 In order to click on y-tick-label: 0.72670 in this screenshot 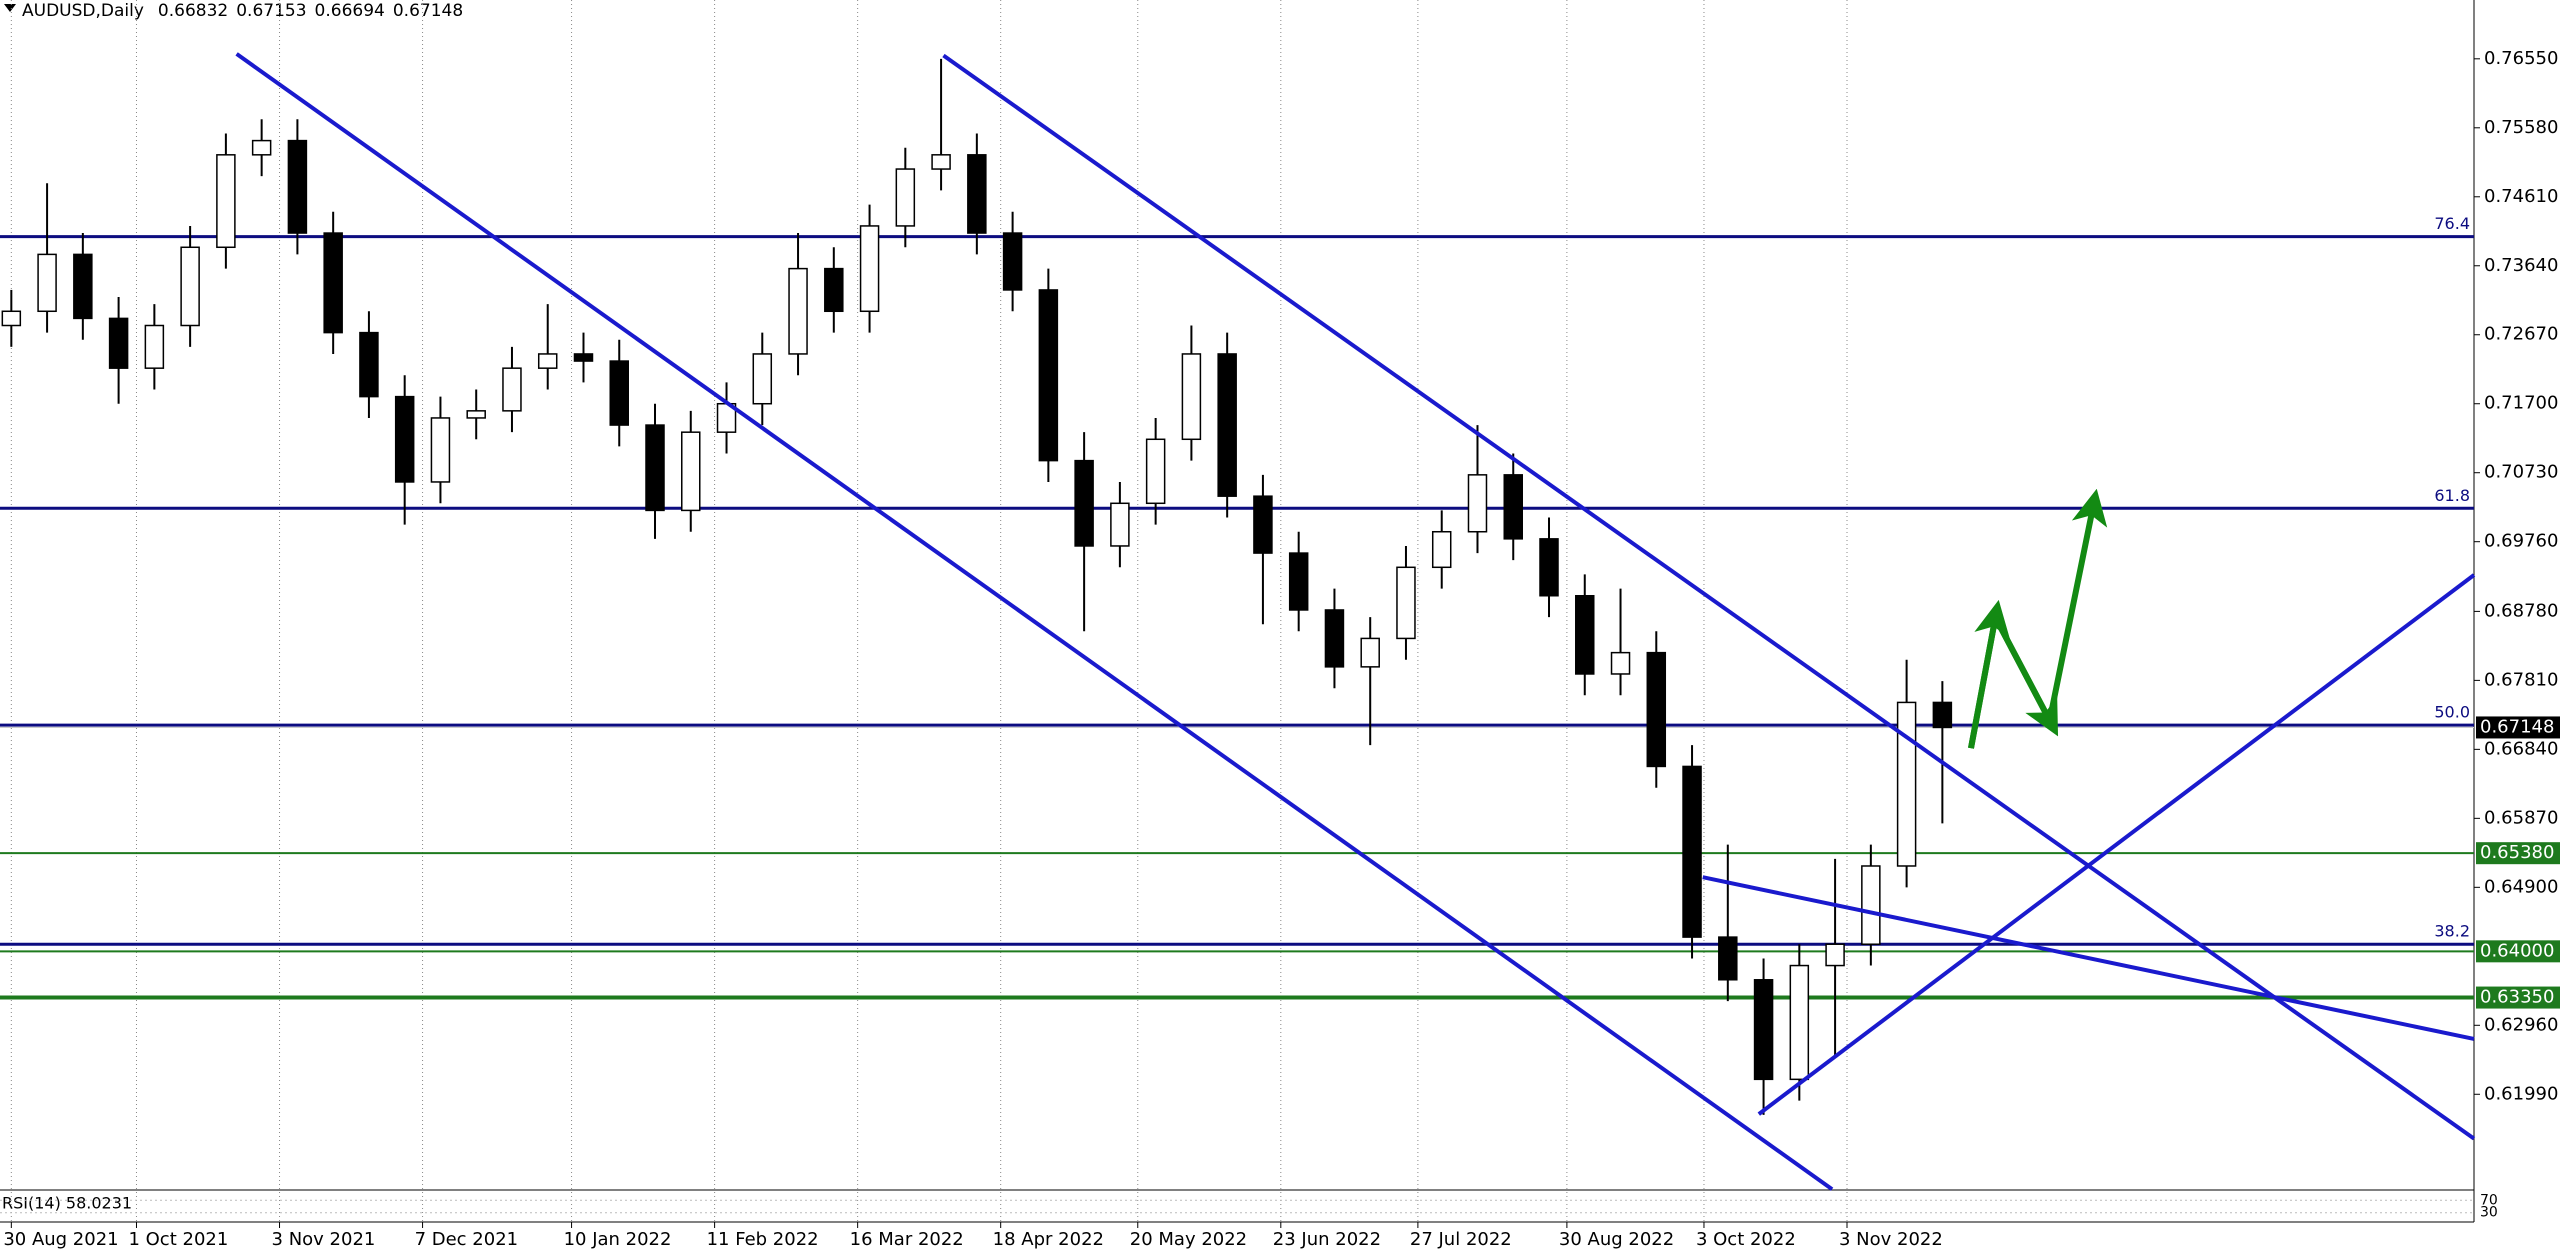, I will do `click(2521, 334)`.